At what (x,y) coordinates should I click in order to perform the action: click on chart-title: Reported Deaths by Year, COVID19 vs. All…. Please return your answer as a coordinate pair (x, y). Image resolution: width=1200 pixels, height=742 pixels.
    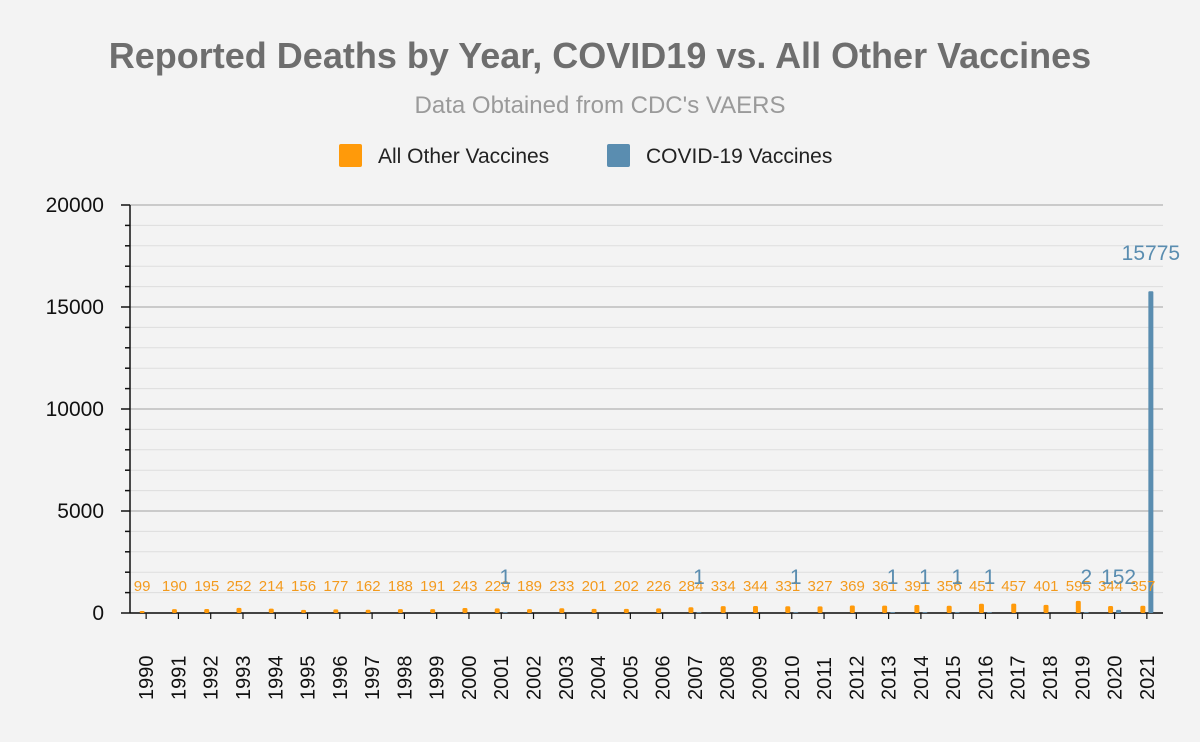
    Looking at the image, I should click on (600, 55).